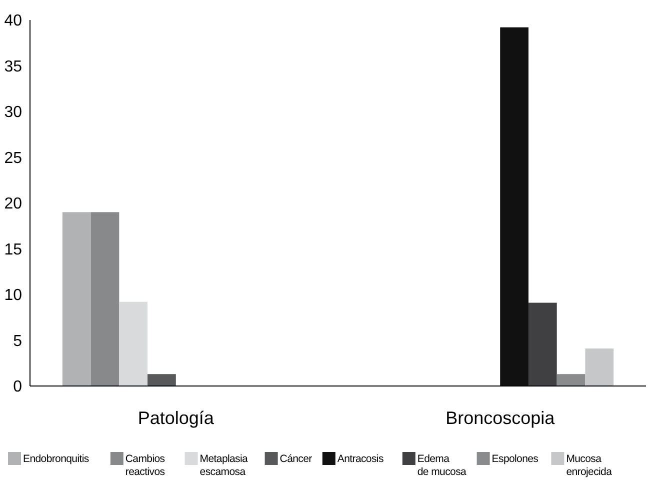 This screenshot has height=488, width=652. Describe the element at coordinates (13, 249) in the screenshot. I see `y-tick-label: 15` at that location.